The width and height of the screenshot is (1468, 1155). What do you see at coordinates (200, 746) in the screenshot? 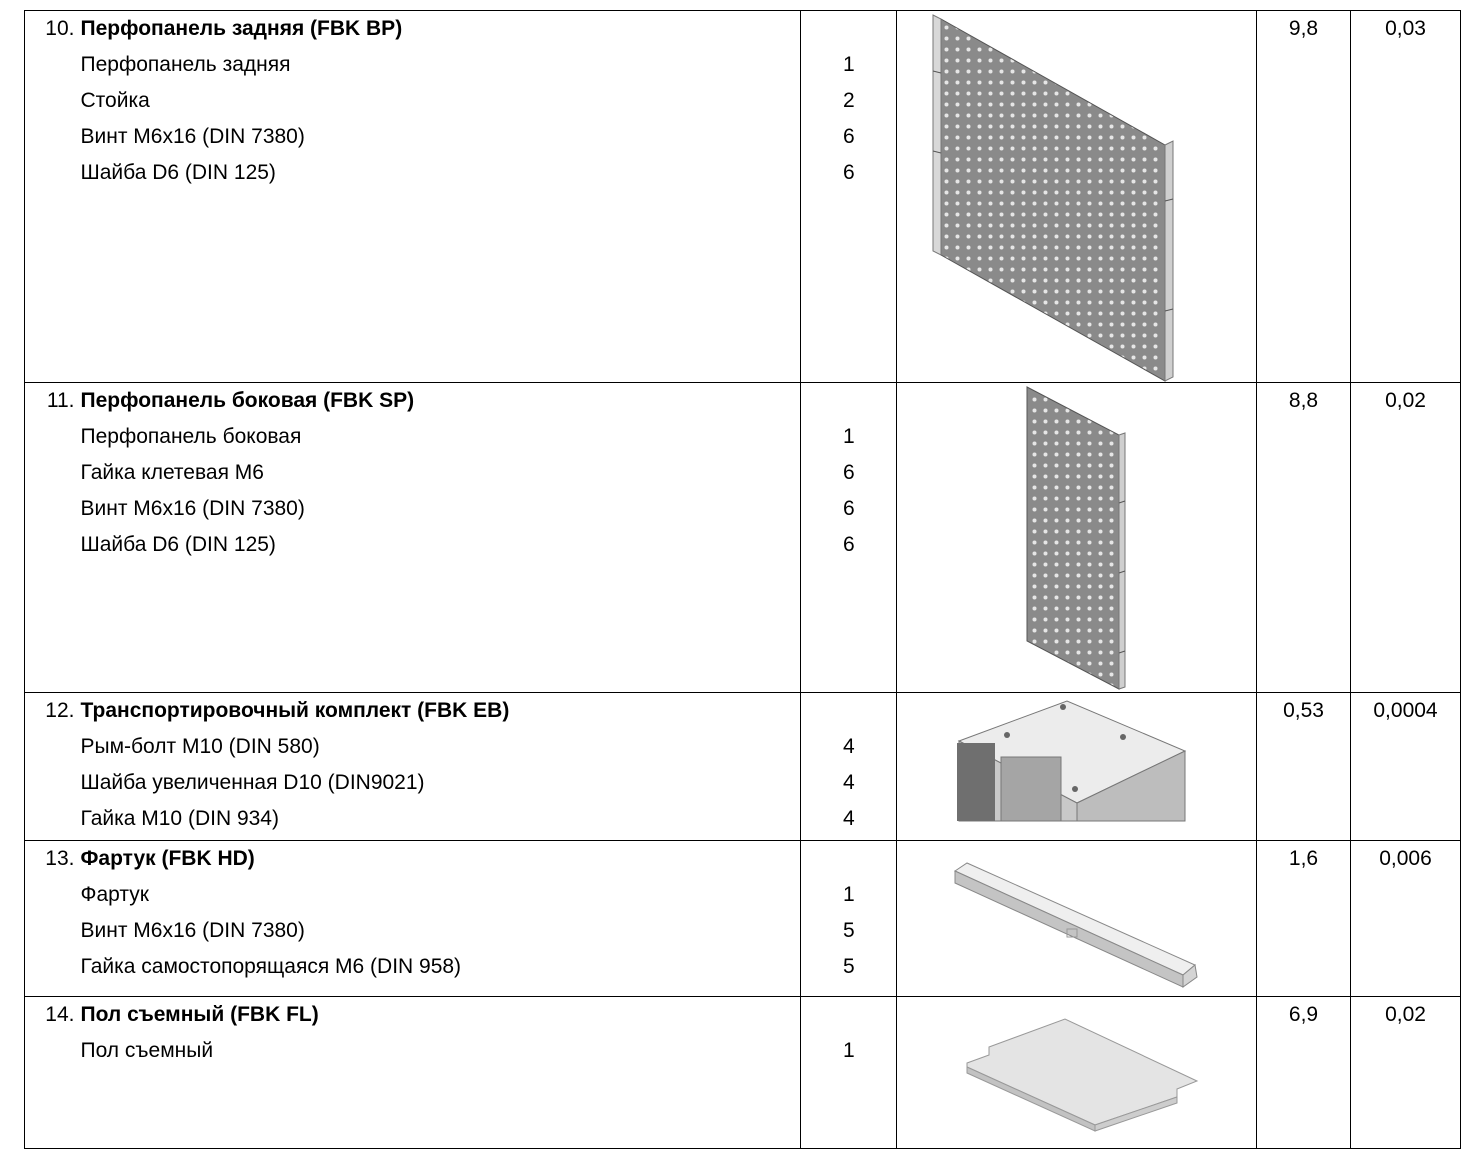
I see `component-name: Рым-болт М10 (DIN 580)` at bounding box center [200, 746].